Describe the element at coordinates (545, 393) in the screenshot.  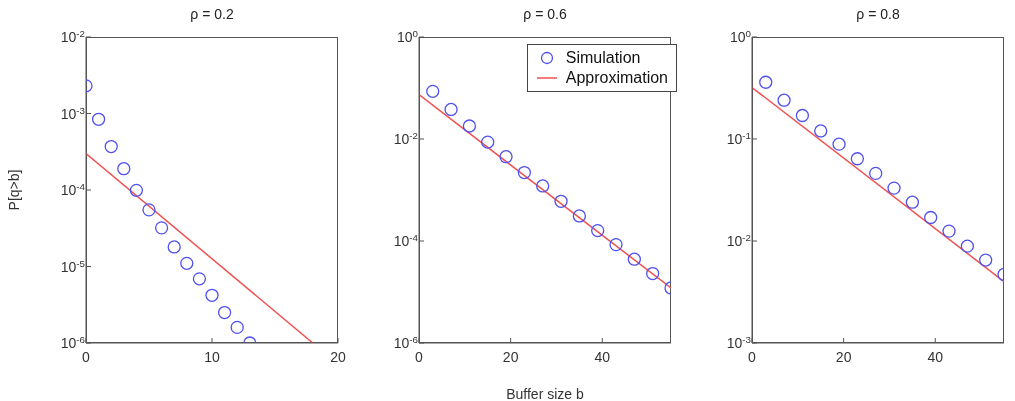
I see `x-axis-title: Buffer size b` at that location.